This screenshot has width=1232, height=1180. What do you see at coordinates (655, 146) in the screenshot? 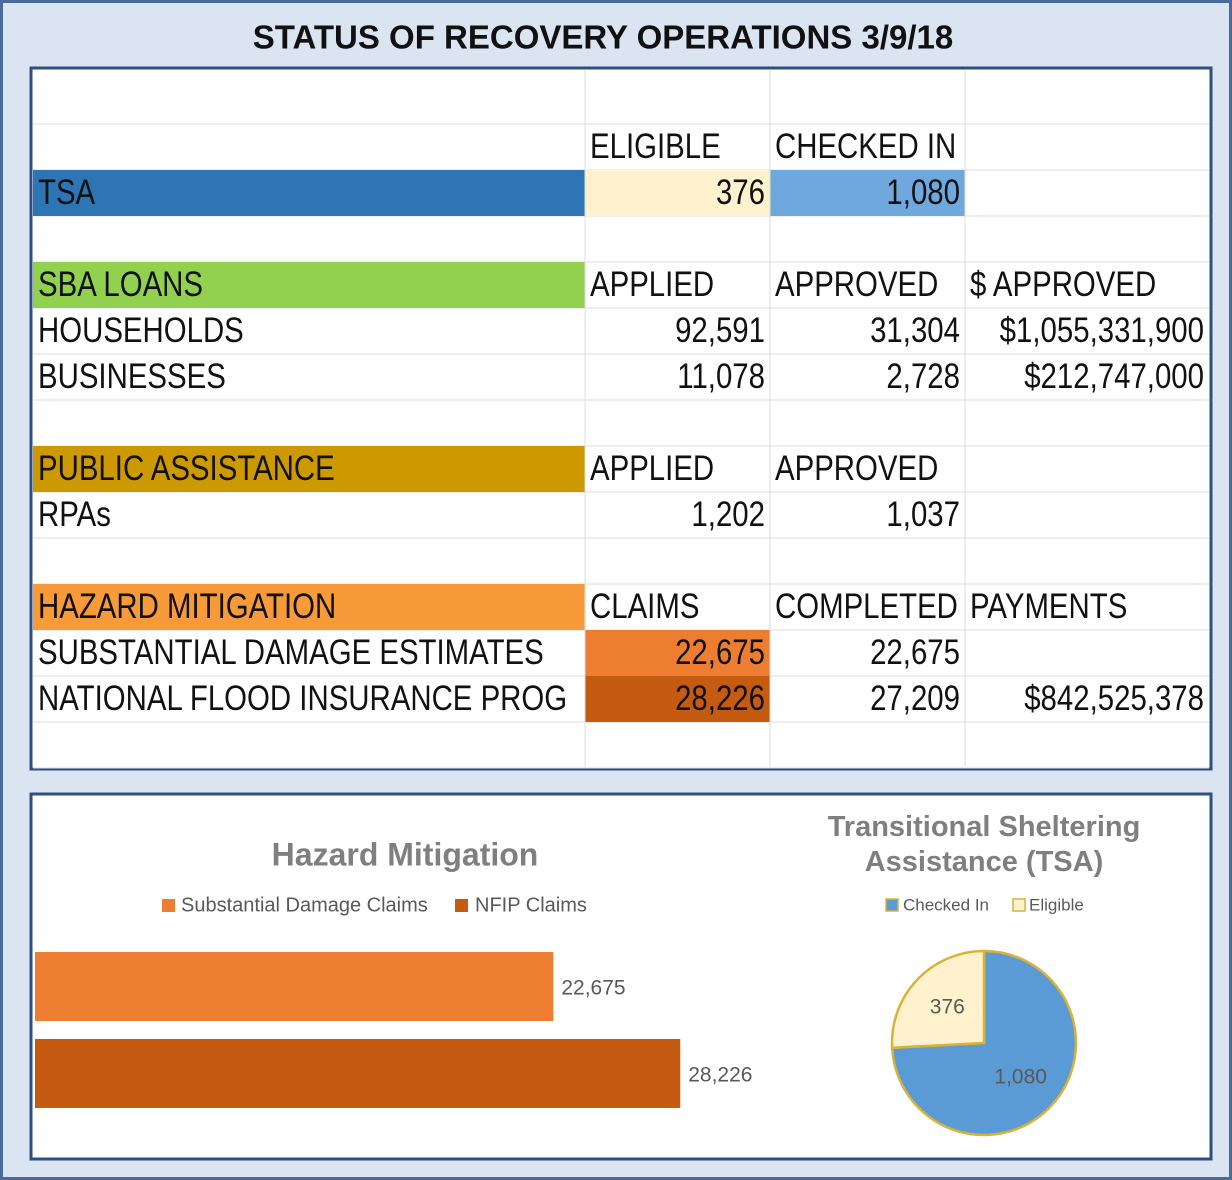
I see `table-cell: ELIGIBLE` at bounding box center [655, 146].